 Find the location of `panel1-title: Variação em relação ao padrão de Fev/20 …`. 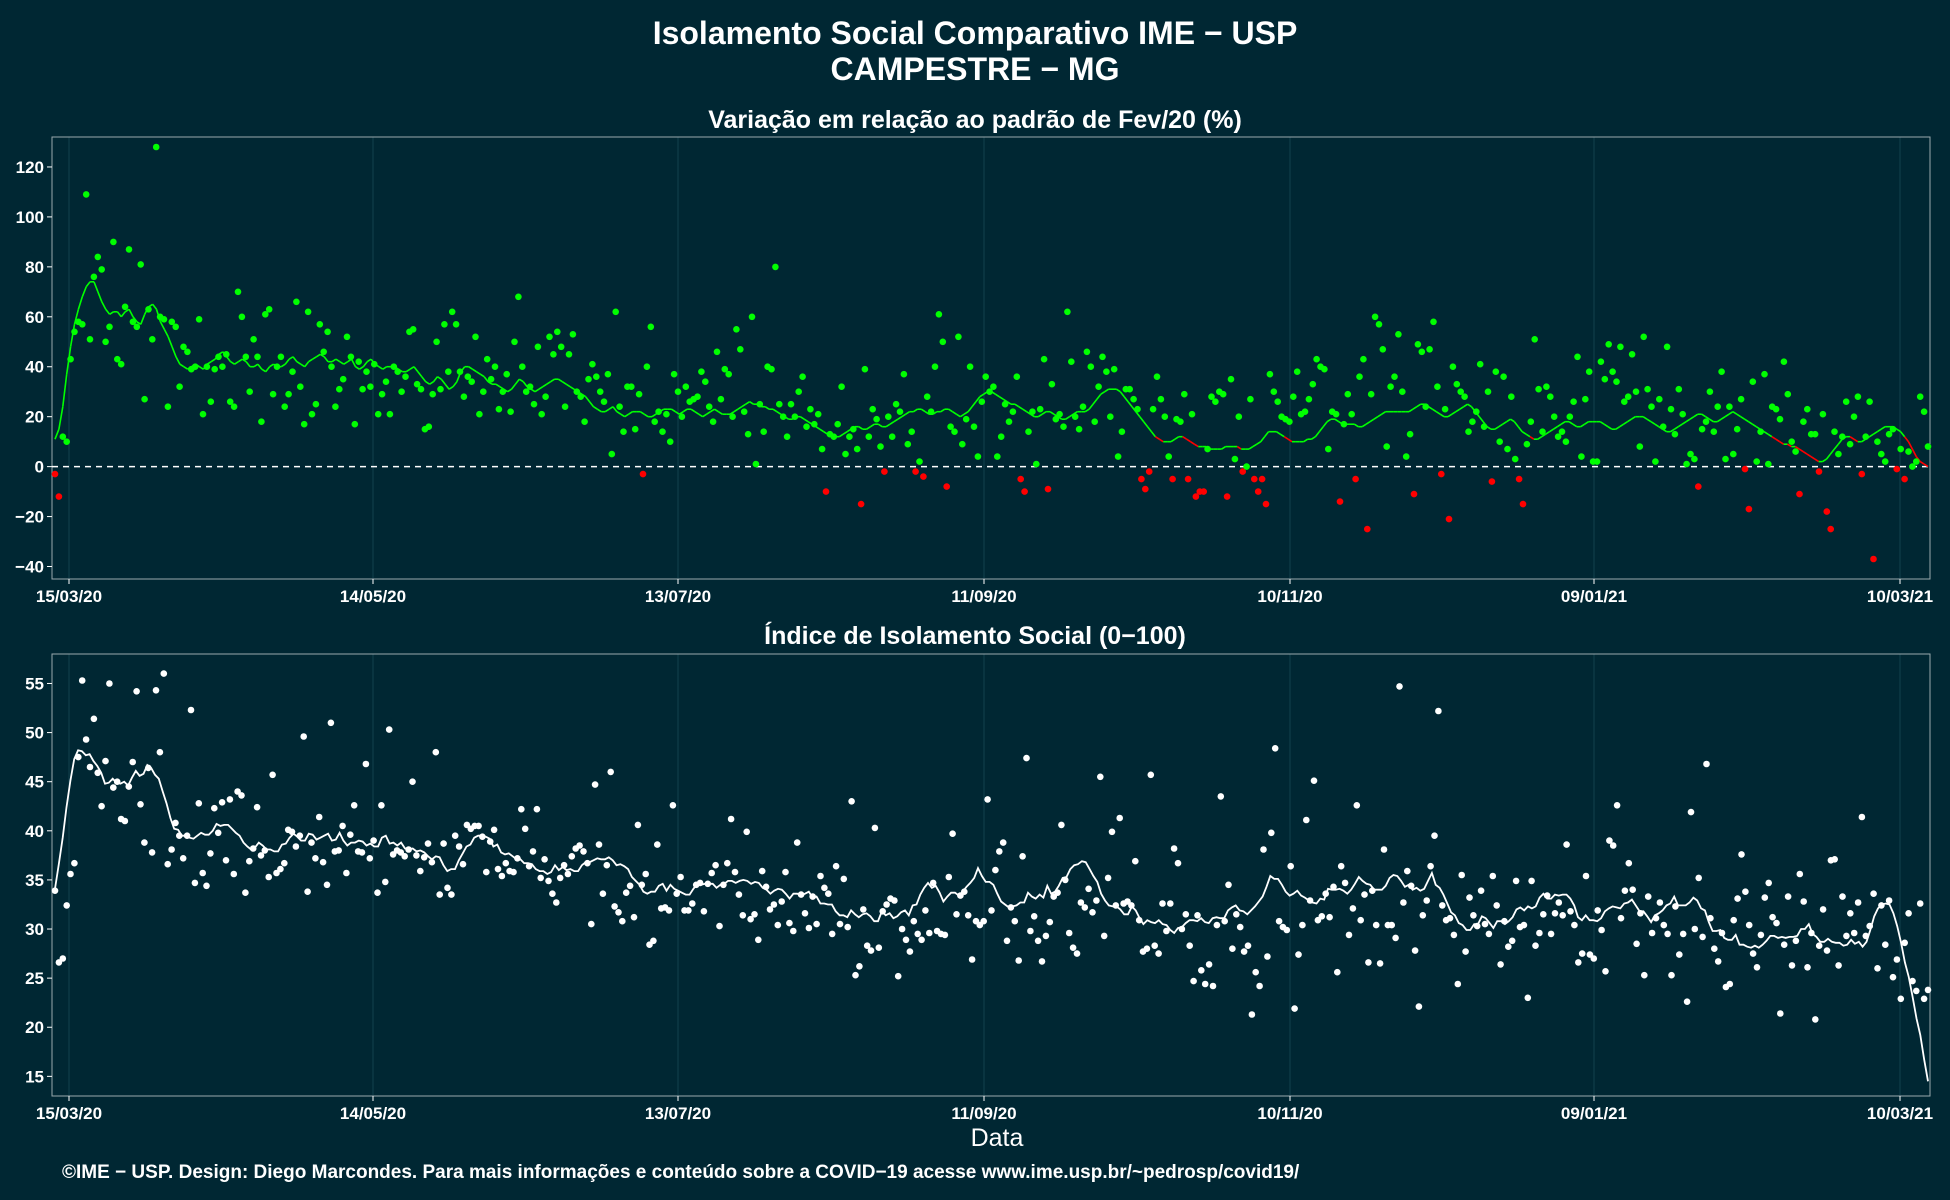

panel1-title: Variação em relação ao padrão de Fev/20 … is located at coordinates (975, 120).